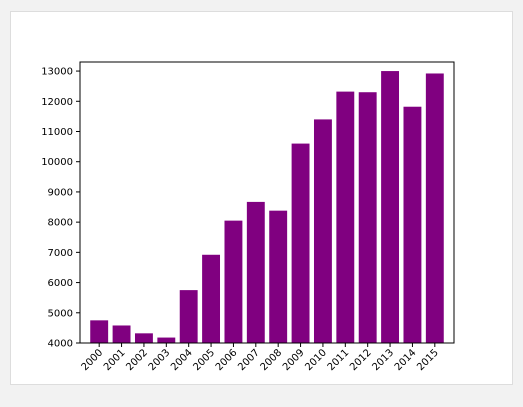  What do you see at coordinates (60, 344) in the screenshot?
I see `y-tick-label: 4000` at bounding box center [60, 344].